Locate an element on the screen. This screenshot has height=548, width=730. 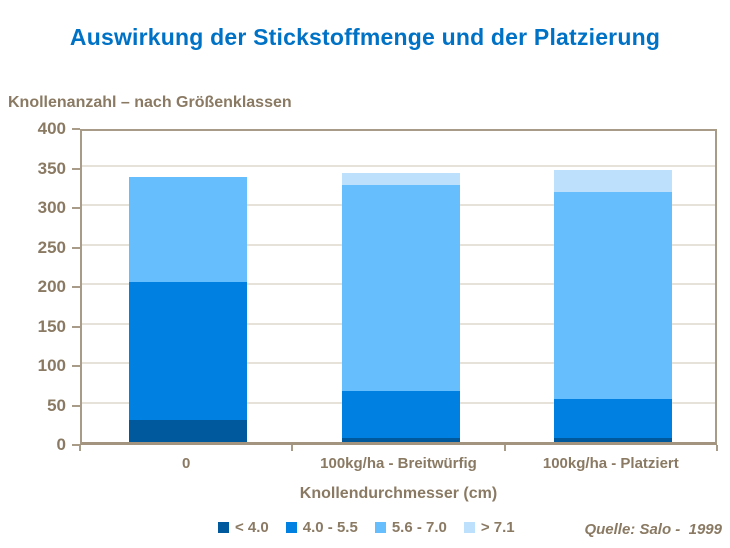
legend-item: 5.6 - 7.0 is located at coordinates (410, 527).